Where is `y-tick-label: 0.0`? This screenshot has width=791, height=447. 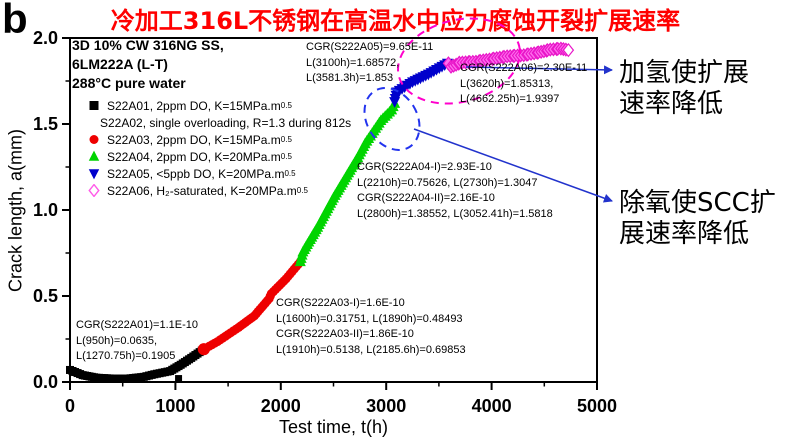 y-tick-label: 0.0 is located at coordinates (45, 382).